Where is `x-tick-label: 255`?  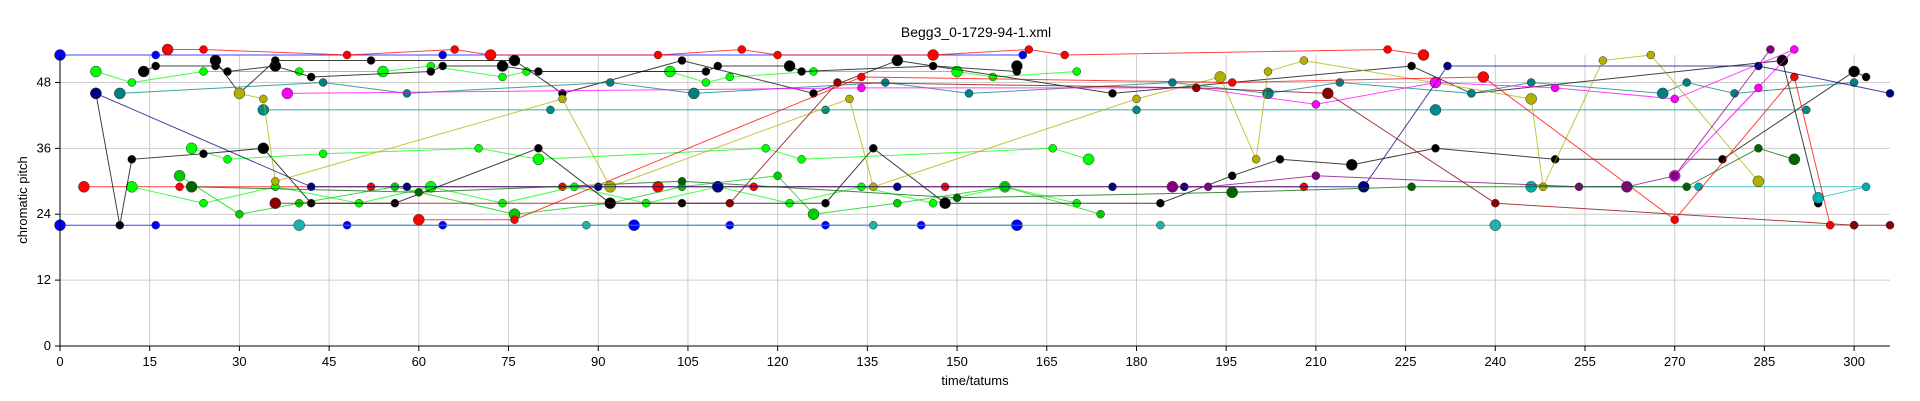
x-tick-label: 255 is located at coordinates (1585, 361).